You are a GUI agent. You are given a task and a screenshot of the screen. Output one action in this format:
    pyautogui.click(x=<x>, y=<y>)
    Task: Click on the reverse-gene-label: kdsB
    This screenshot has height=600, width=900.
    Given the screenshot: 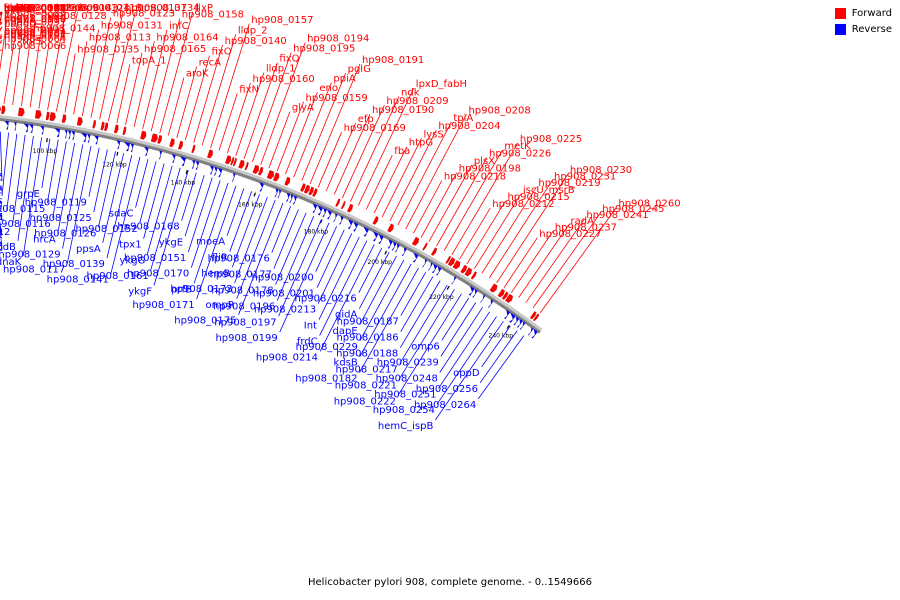 What is the action you would take?
    pyautogui.click(x=346, y=363)
    